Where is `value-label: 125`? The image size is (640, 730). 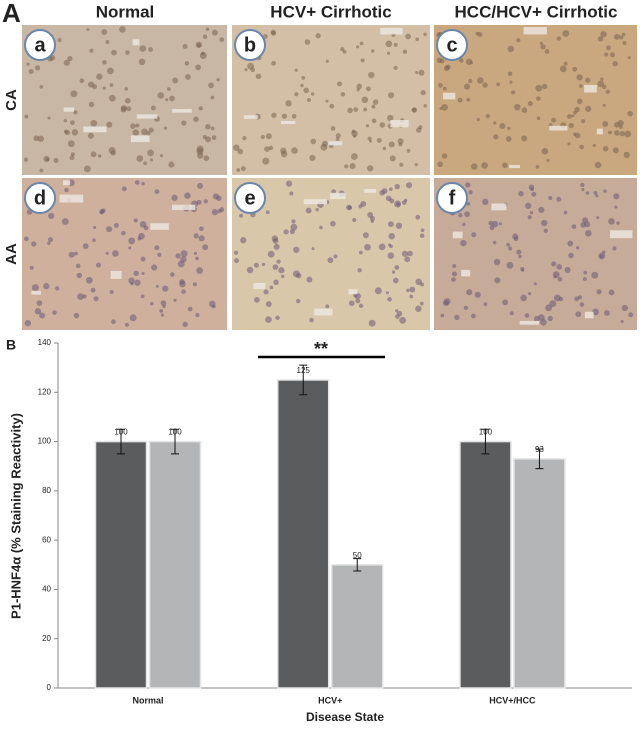
value-label: 125 is located at coordinates (304, 370).